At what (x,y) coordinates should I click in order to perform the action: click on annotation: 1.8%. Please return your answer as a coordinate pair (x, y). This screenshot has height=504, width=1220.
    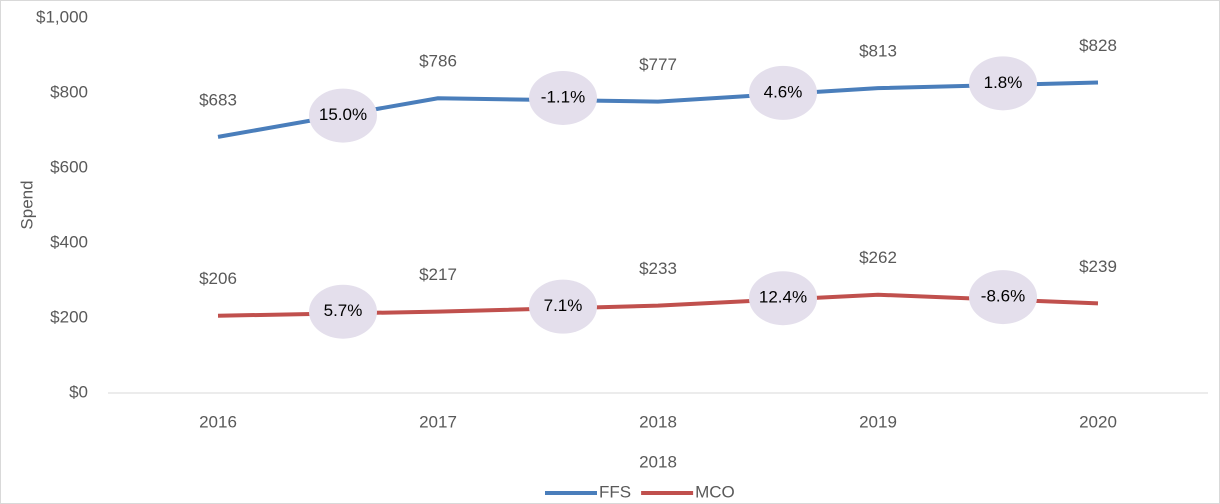
    Looking at the image, I should click on (1003, 82).